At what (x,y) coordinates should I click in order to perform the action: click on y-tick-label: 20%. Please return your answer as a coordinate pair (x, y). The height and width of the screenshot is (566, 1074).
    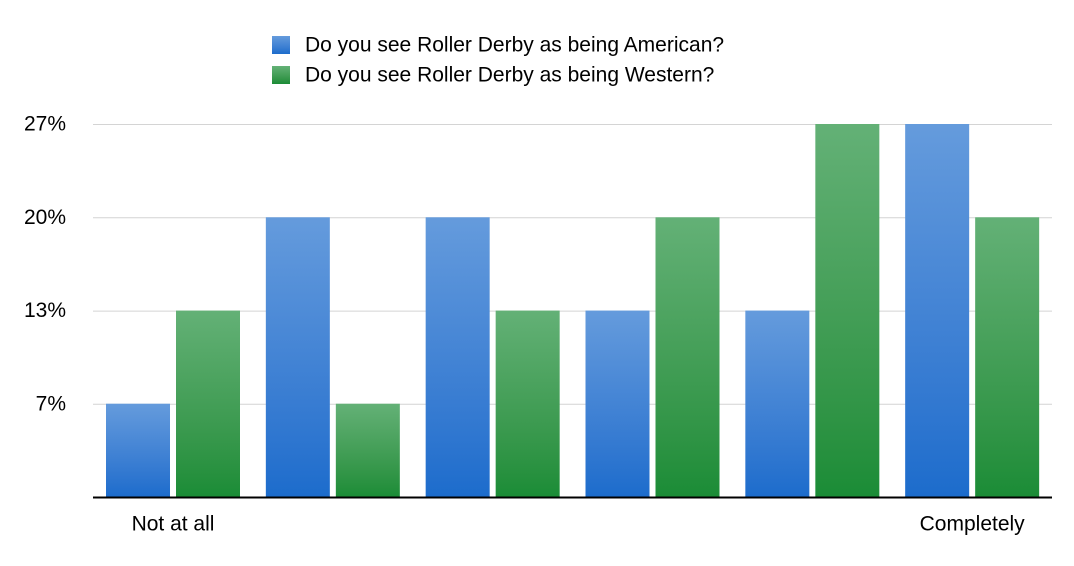
    Looking at the image, I should click on (45, 217).